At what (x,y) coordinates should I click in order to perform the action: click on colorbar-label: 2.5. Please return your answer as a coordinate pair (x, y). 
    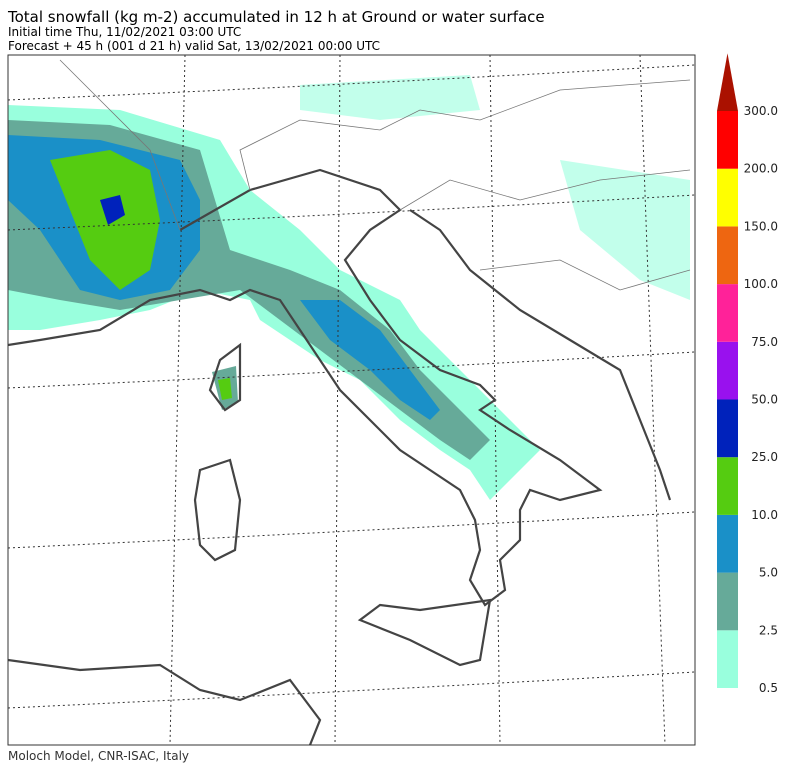
    Looking at the image, I should click on (768, 630).